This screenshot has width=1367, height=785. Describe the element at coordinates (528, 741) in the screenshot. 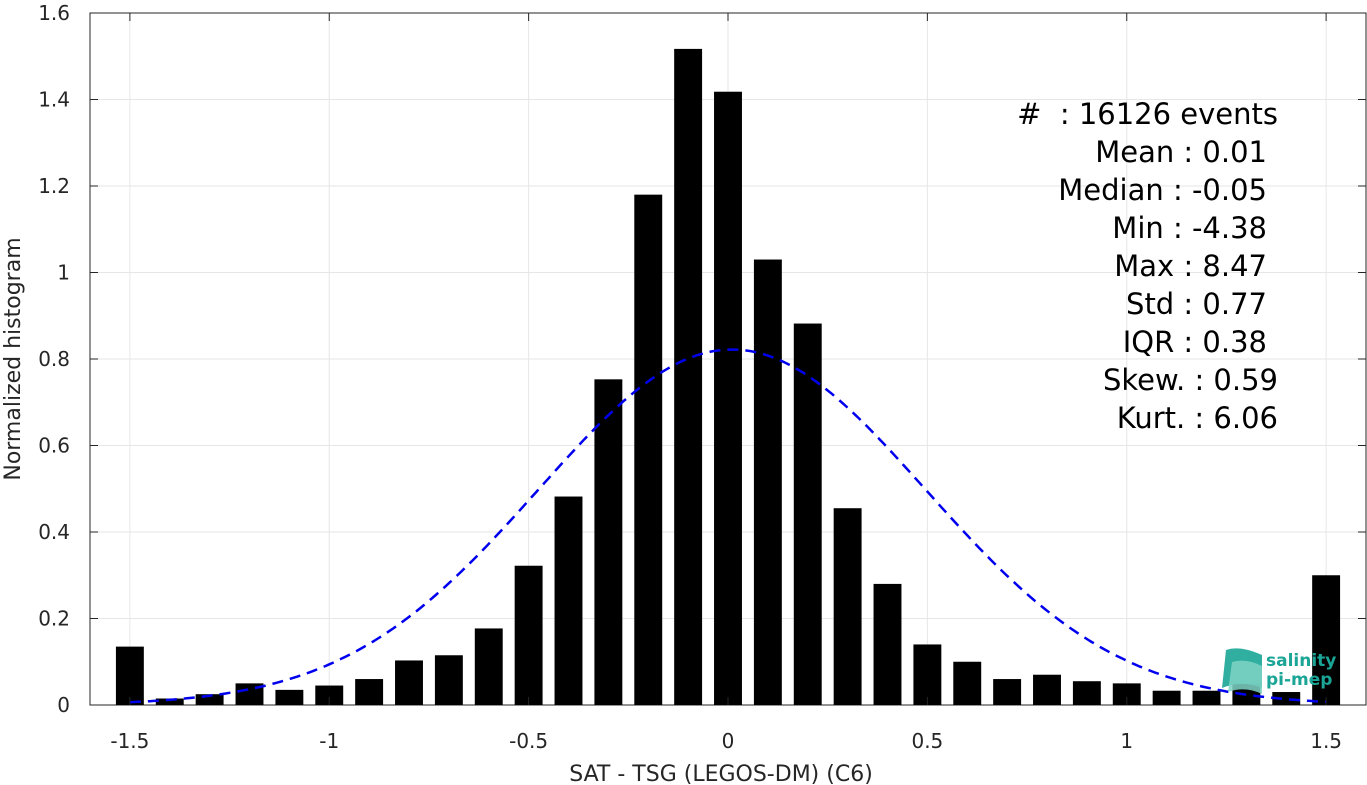

I see `x-tick-label-2: -0.5` at that location.